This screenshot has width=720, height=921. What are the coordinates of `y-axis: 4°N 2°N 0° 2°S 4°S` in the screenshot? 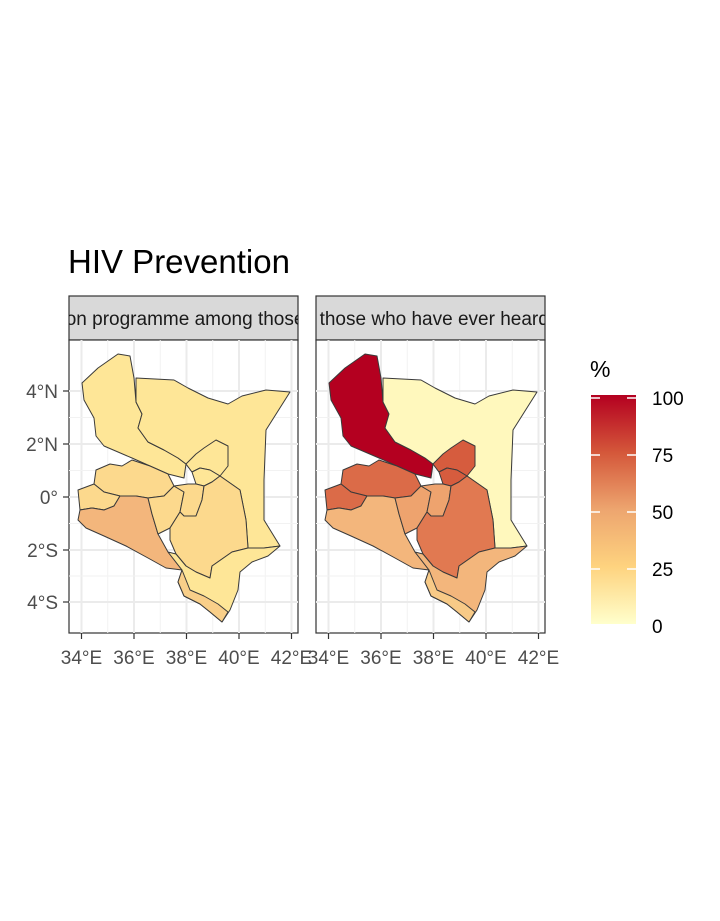 It's located at (47, 498).